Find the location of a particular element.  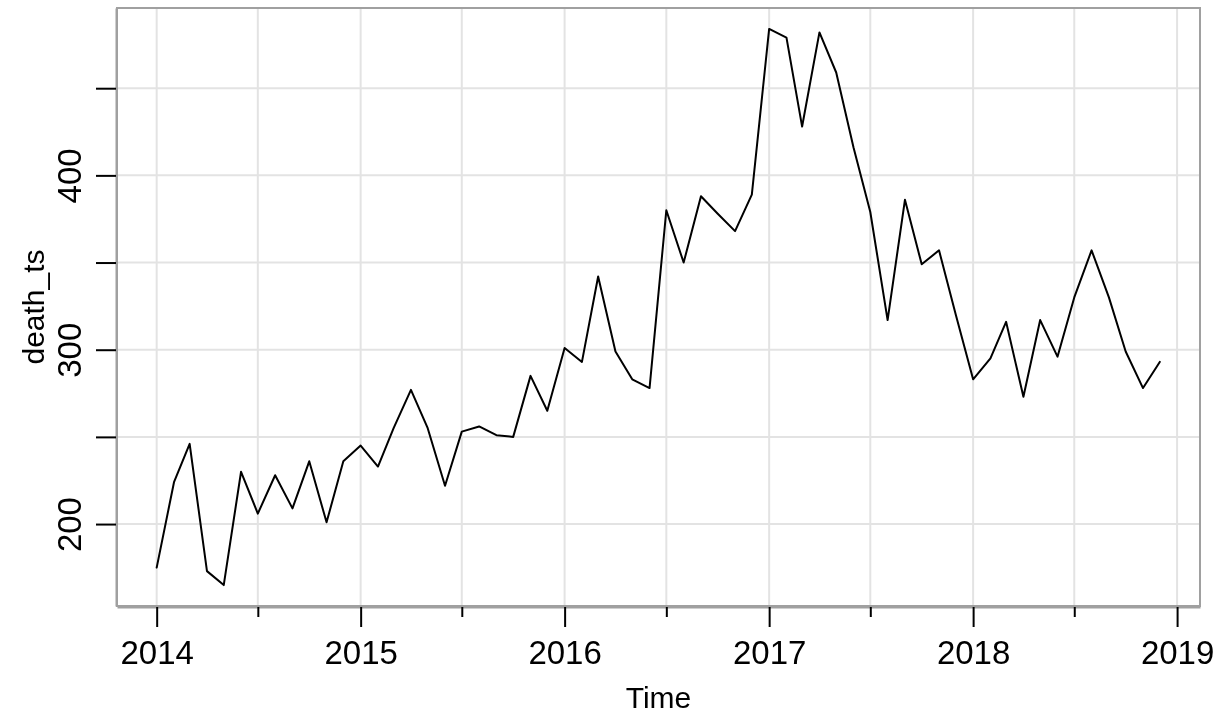

x-tick-label: 2017 is located at coordinates (769, 653).